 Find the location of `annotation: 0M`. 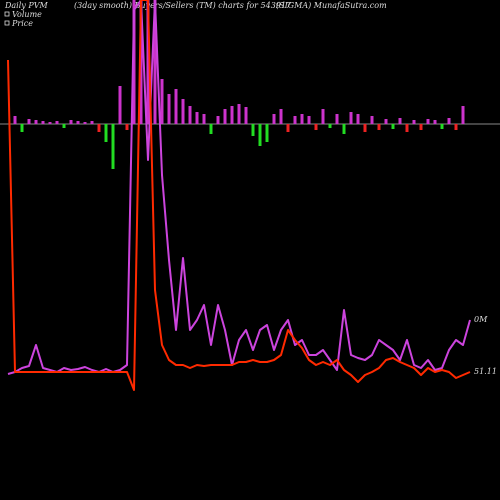

annotation: 0M is located at coordinates (481, 319).